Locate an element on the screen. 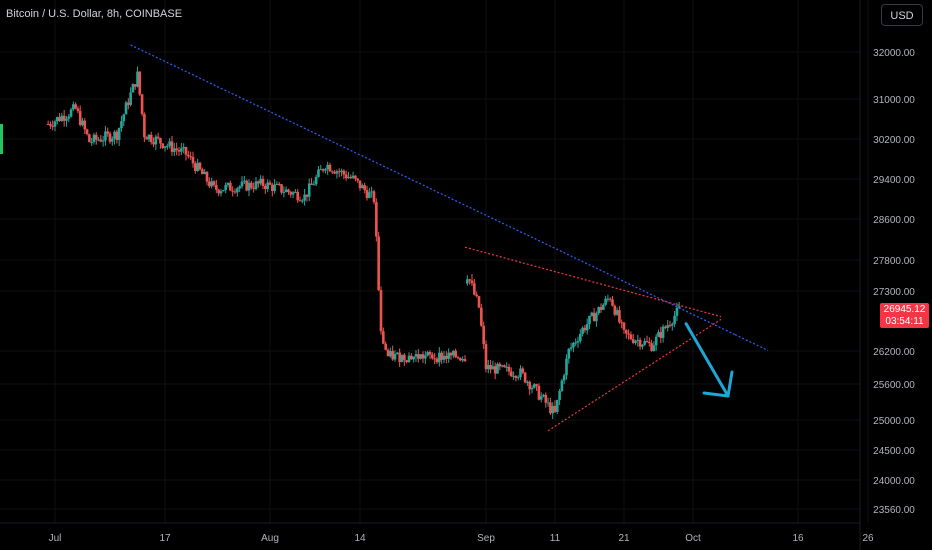  time-tick-label: Oct is located at coordinates (693, 538).